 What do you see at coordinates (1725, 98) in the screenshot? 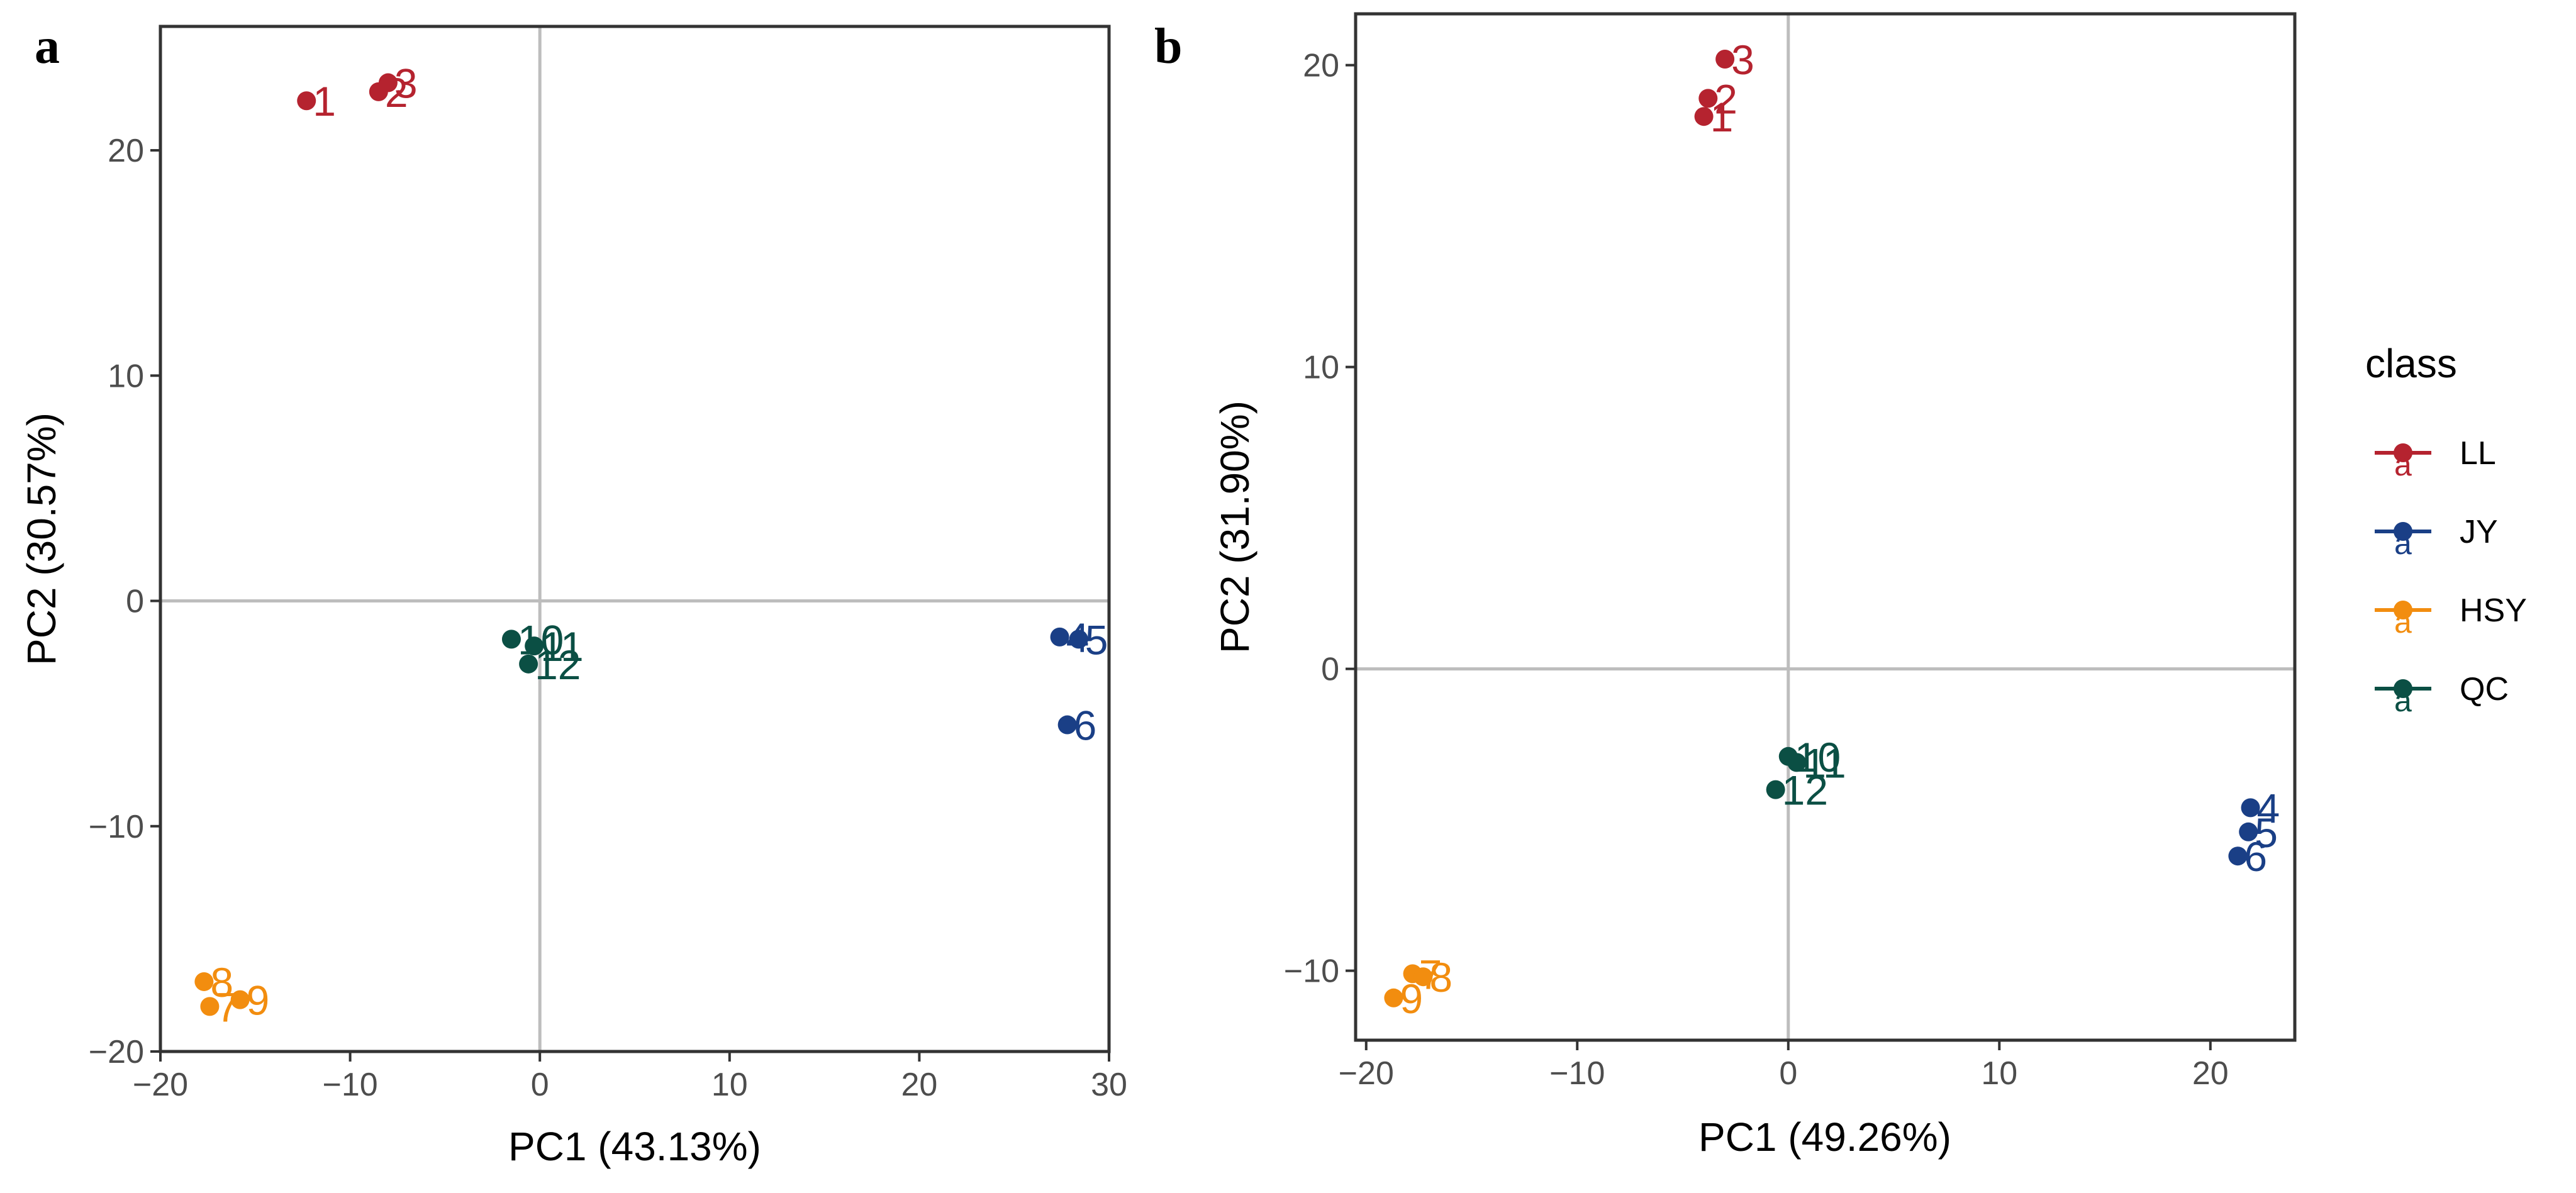
I see `panel-b-point-label-2: 2` at bounding box center [1725, 98].